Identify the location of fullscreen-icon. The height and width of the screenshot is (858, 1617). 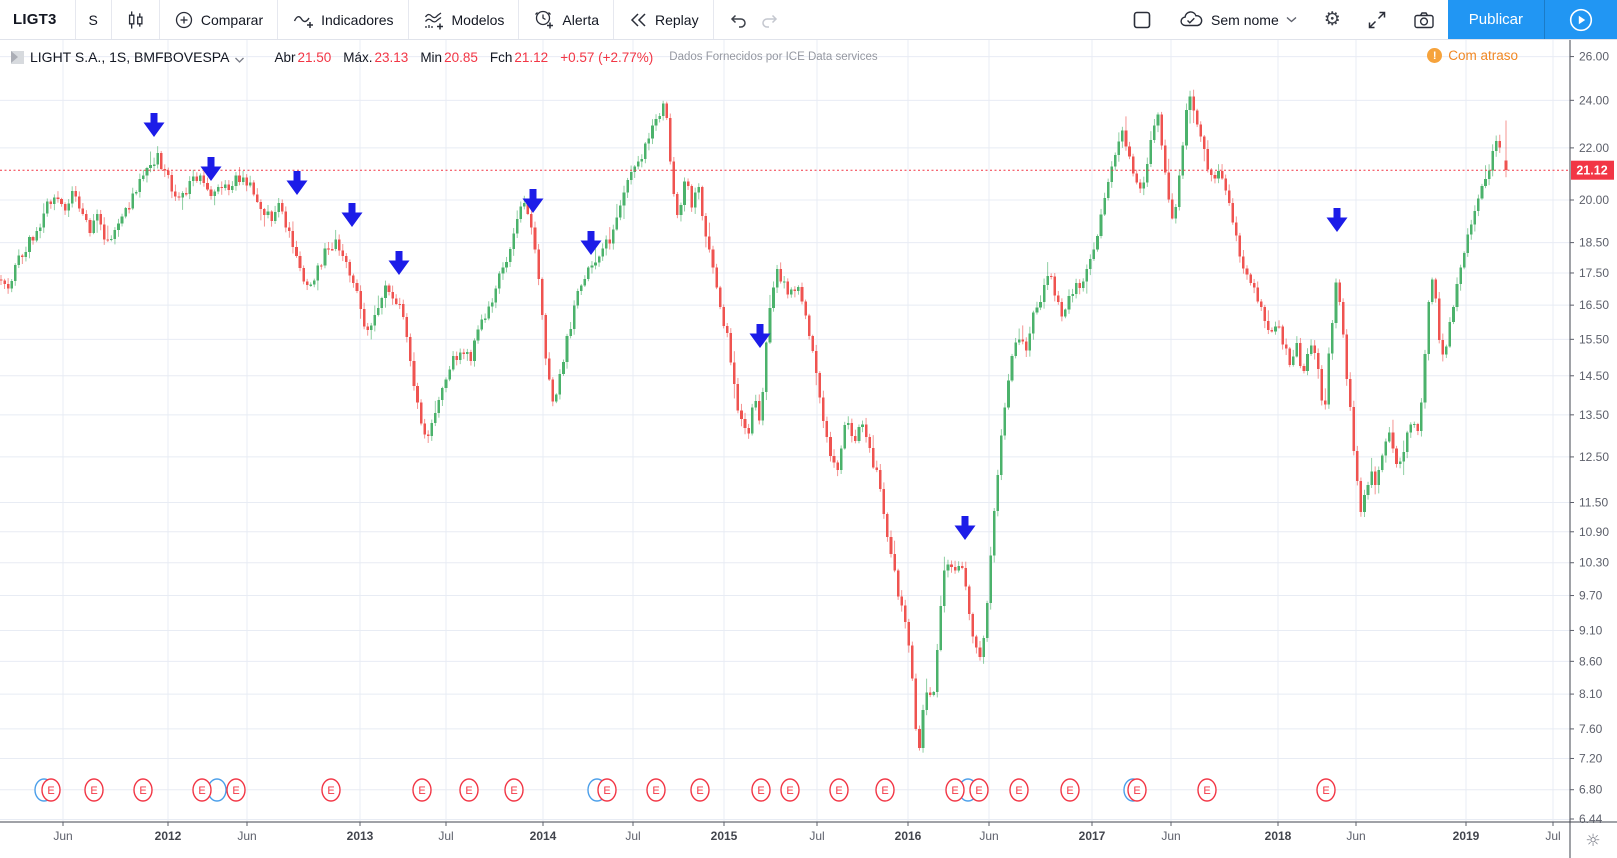
(1377, 20).